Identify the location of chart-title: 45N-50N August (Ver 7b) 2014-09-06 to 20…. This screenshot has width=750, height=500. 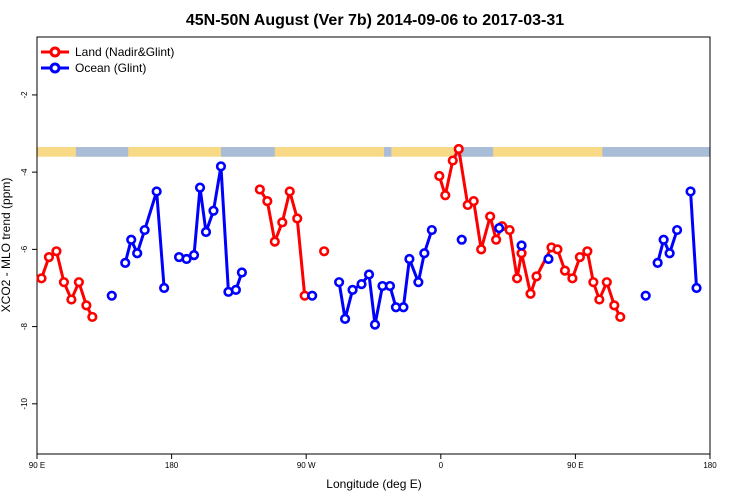
(375, 20).